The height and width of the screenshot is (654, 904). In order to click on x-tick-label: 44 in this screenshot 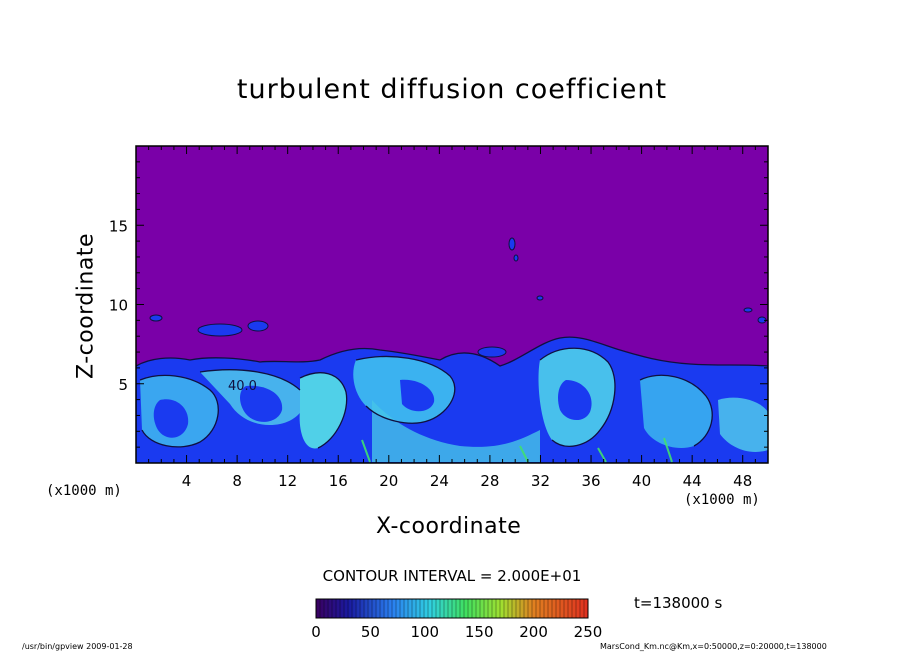, I will do `click(692, 481)`.